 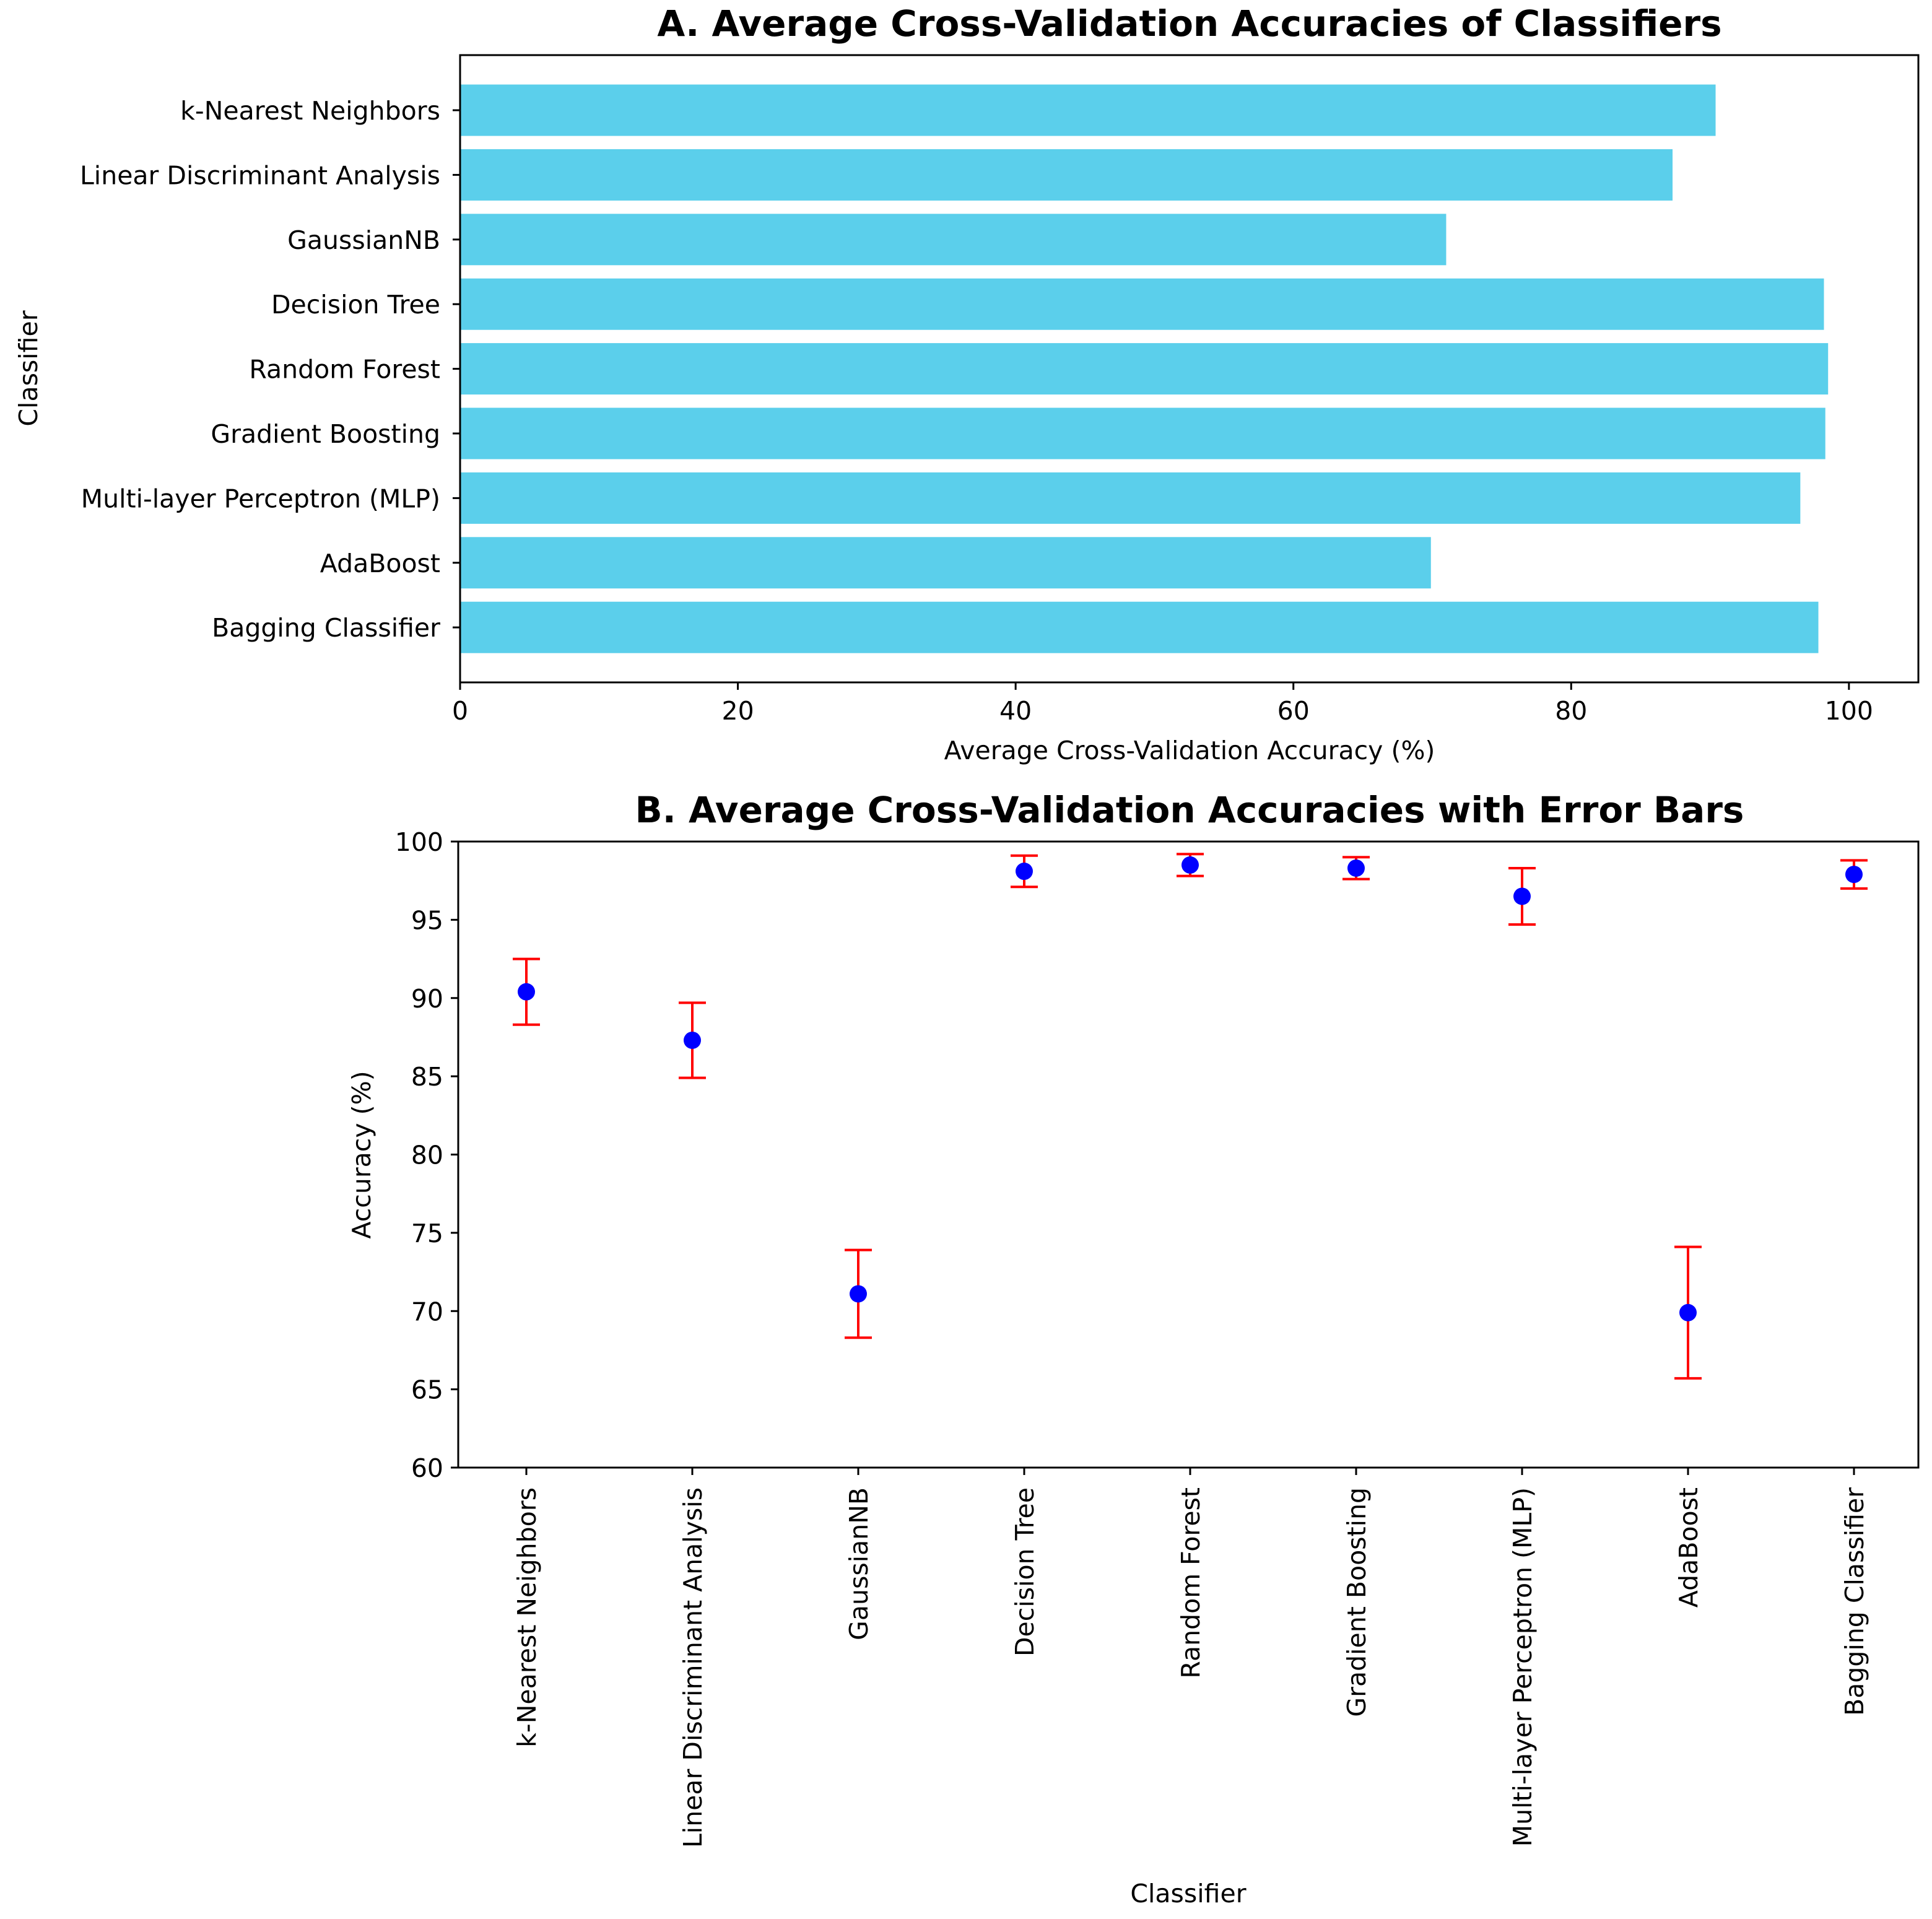 I want to click on y-tick-label: AdaBoost, so click(x=380, y=563).